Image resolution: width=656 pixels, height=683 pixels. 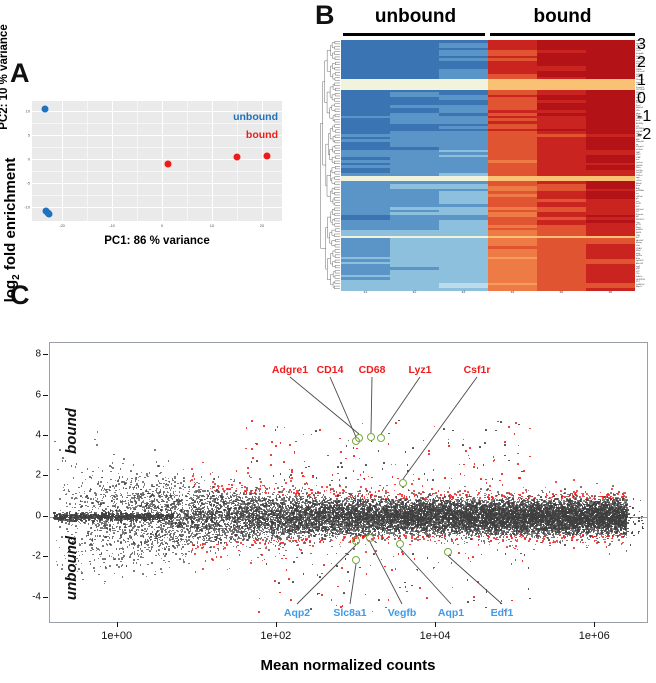 I want to click on panel-c-gene-label-Adgre1: Adgre1, so click(x=290, y=370).